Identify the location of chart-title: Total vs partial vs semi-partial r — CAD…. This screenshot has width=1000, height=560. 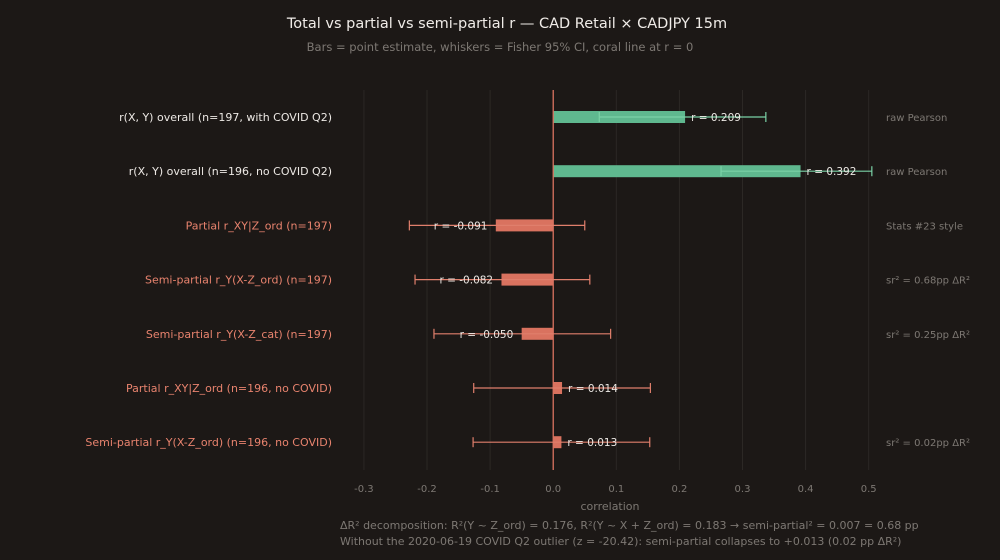
(506, 24).